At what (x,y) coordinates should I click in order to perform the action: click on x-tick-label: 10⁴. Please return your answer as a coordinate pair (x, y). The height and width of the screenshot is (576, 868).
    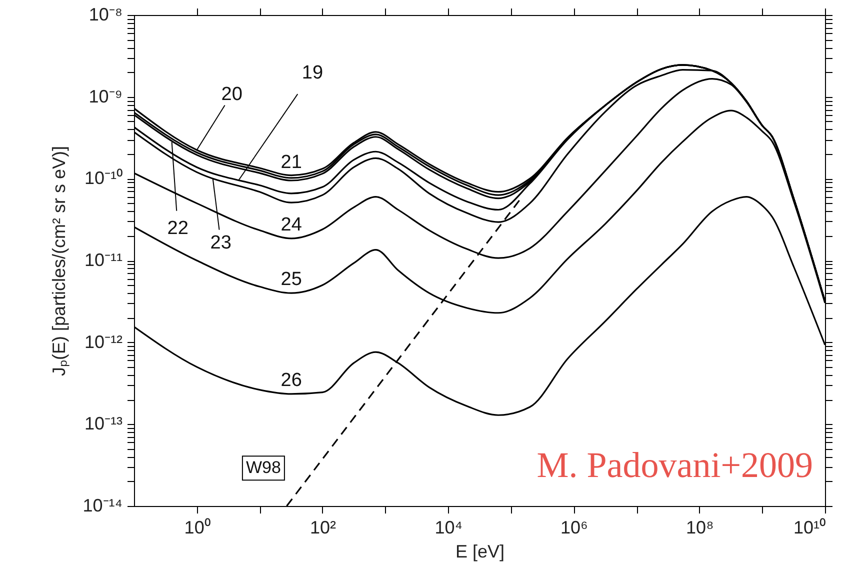
    Looking at the image, I should click on (448, 528).